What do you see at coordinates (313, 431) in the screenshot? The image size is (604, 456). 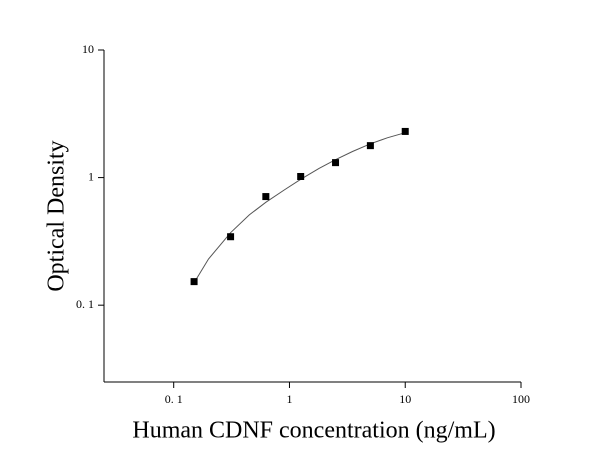 I see `x-axis-title: Human CDNF concentration (ng/mL)` at bounding box center [313, 431].